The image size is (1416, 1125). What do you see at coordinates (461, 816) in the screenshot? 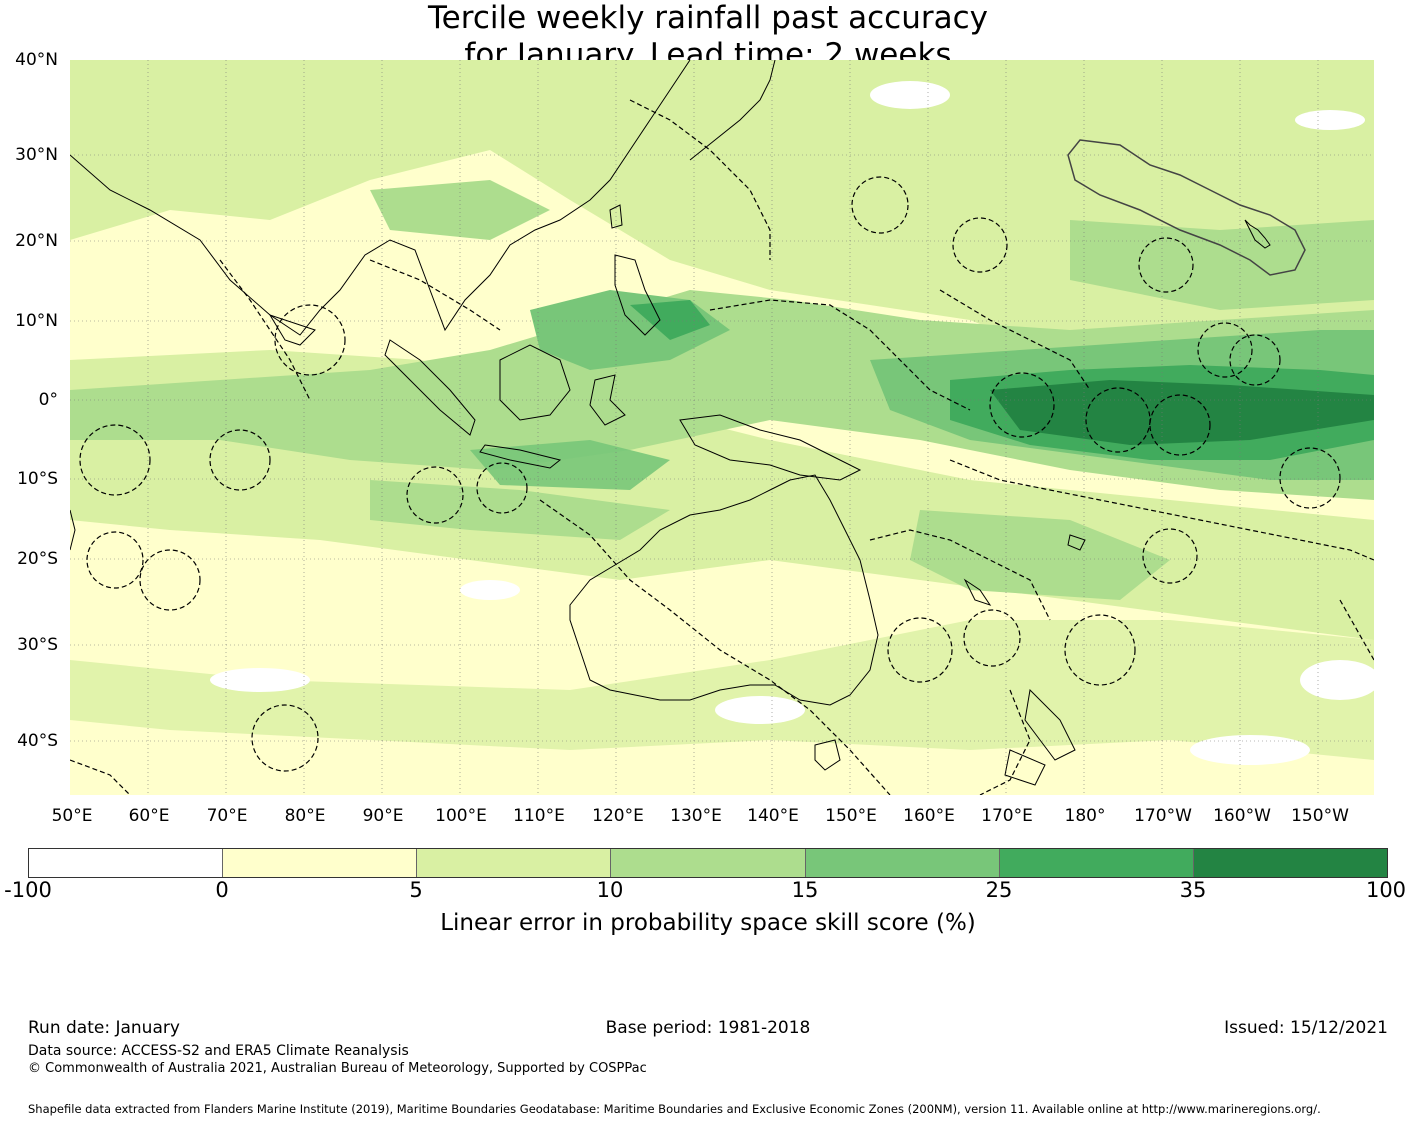
I see `lon-label-100e: 100°E` at bounding box center [461, 816].